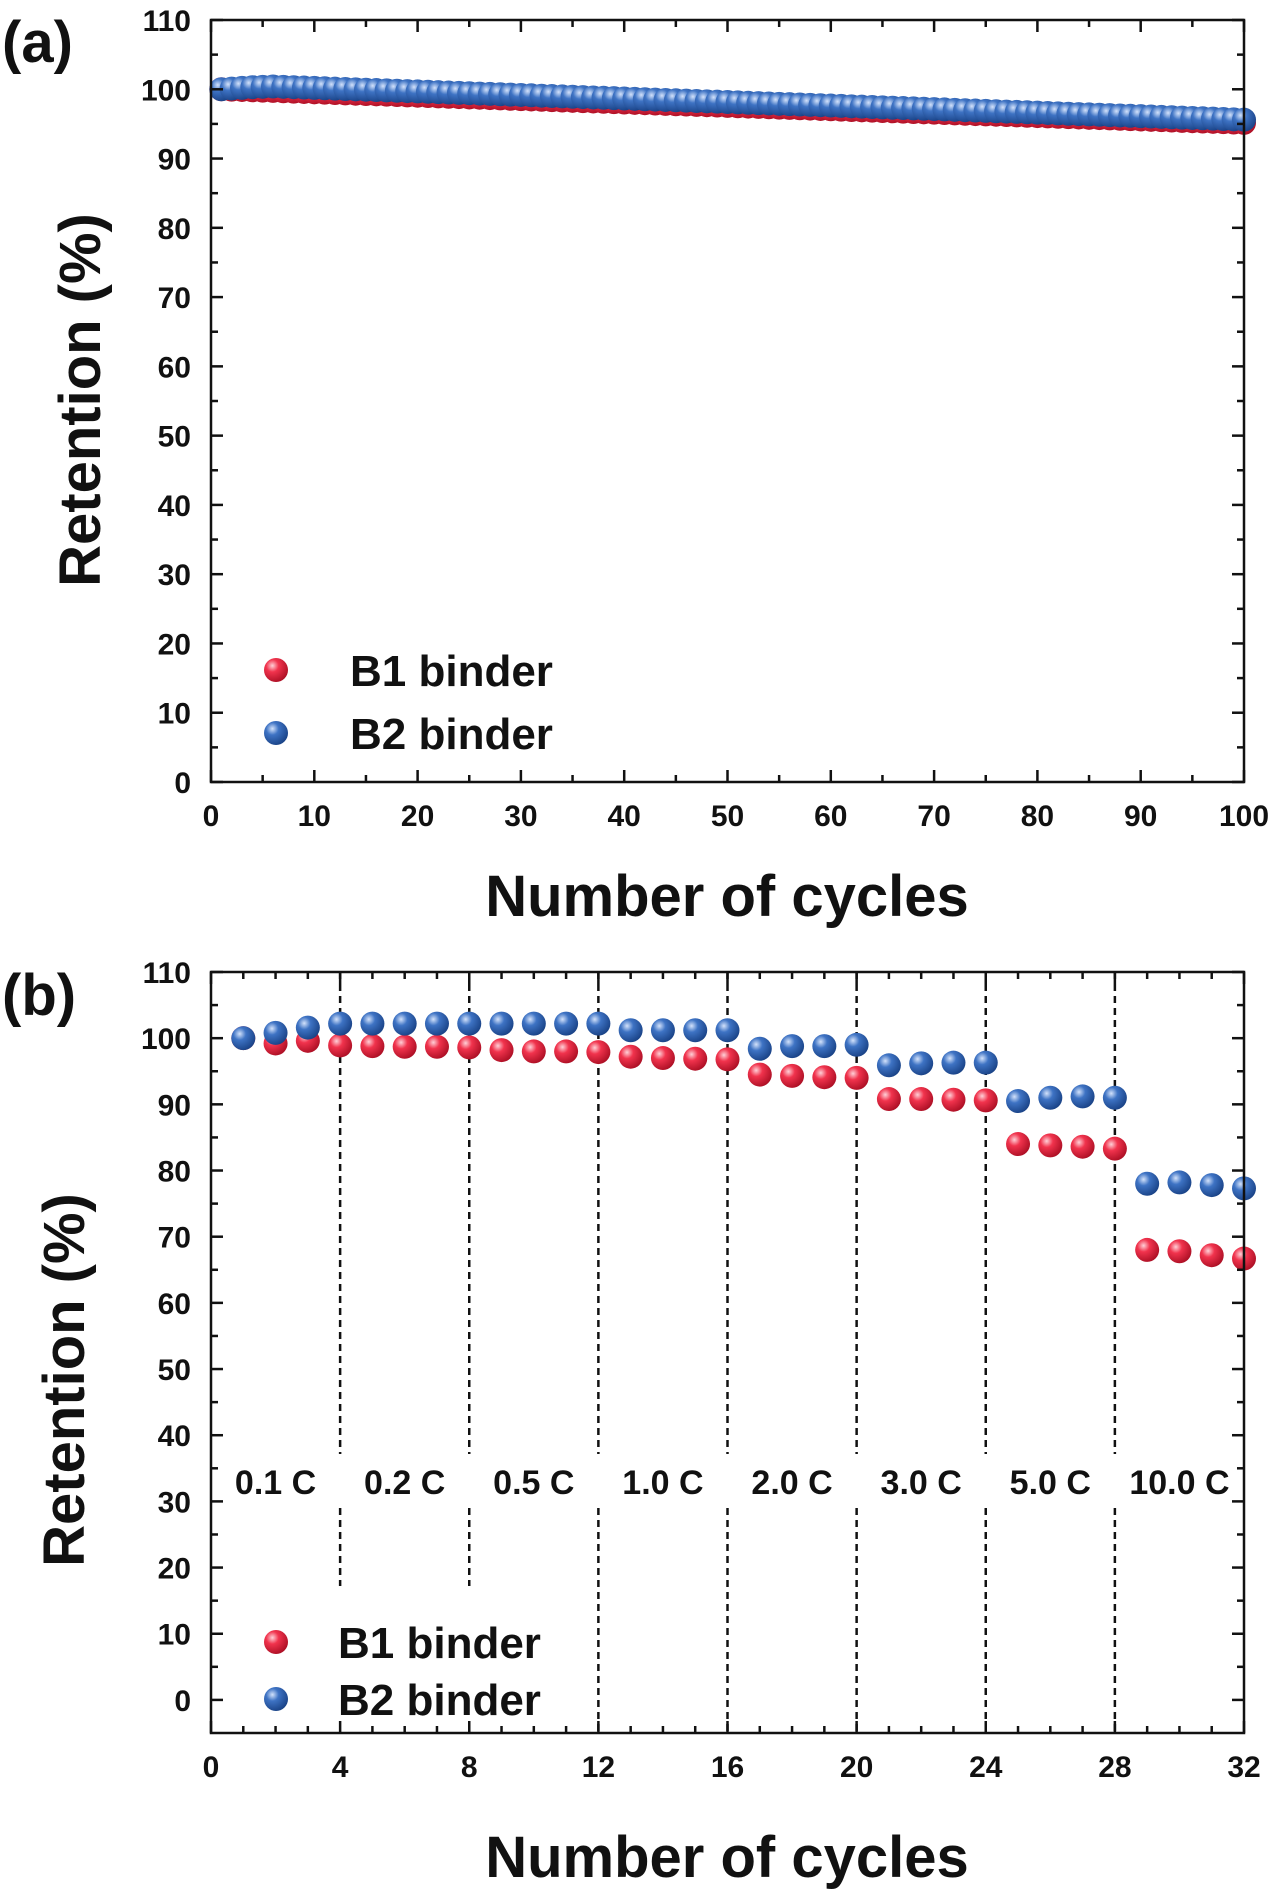 The width and height of the screenshot is (1280, 1901). What do you see at coordinates (830, 816) in the screenshot?
I see `panel-a-x-tick-label: 60` at bounding box center [830, 816].